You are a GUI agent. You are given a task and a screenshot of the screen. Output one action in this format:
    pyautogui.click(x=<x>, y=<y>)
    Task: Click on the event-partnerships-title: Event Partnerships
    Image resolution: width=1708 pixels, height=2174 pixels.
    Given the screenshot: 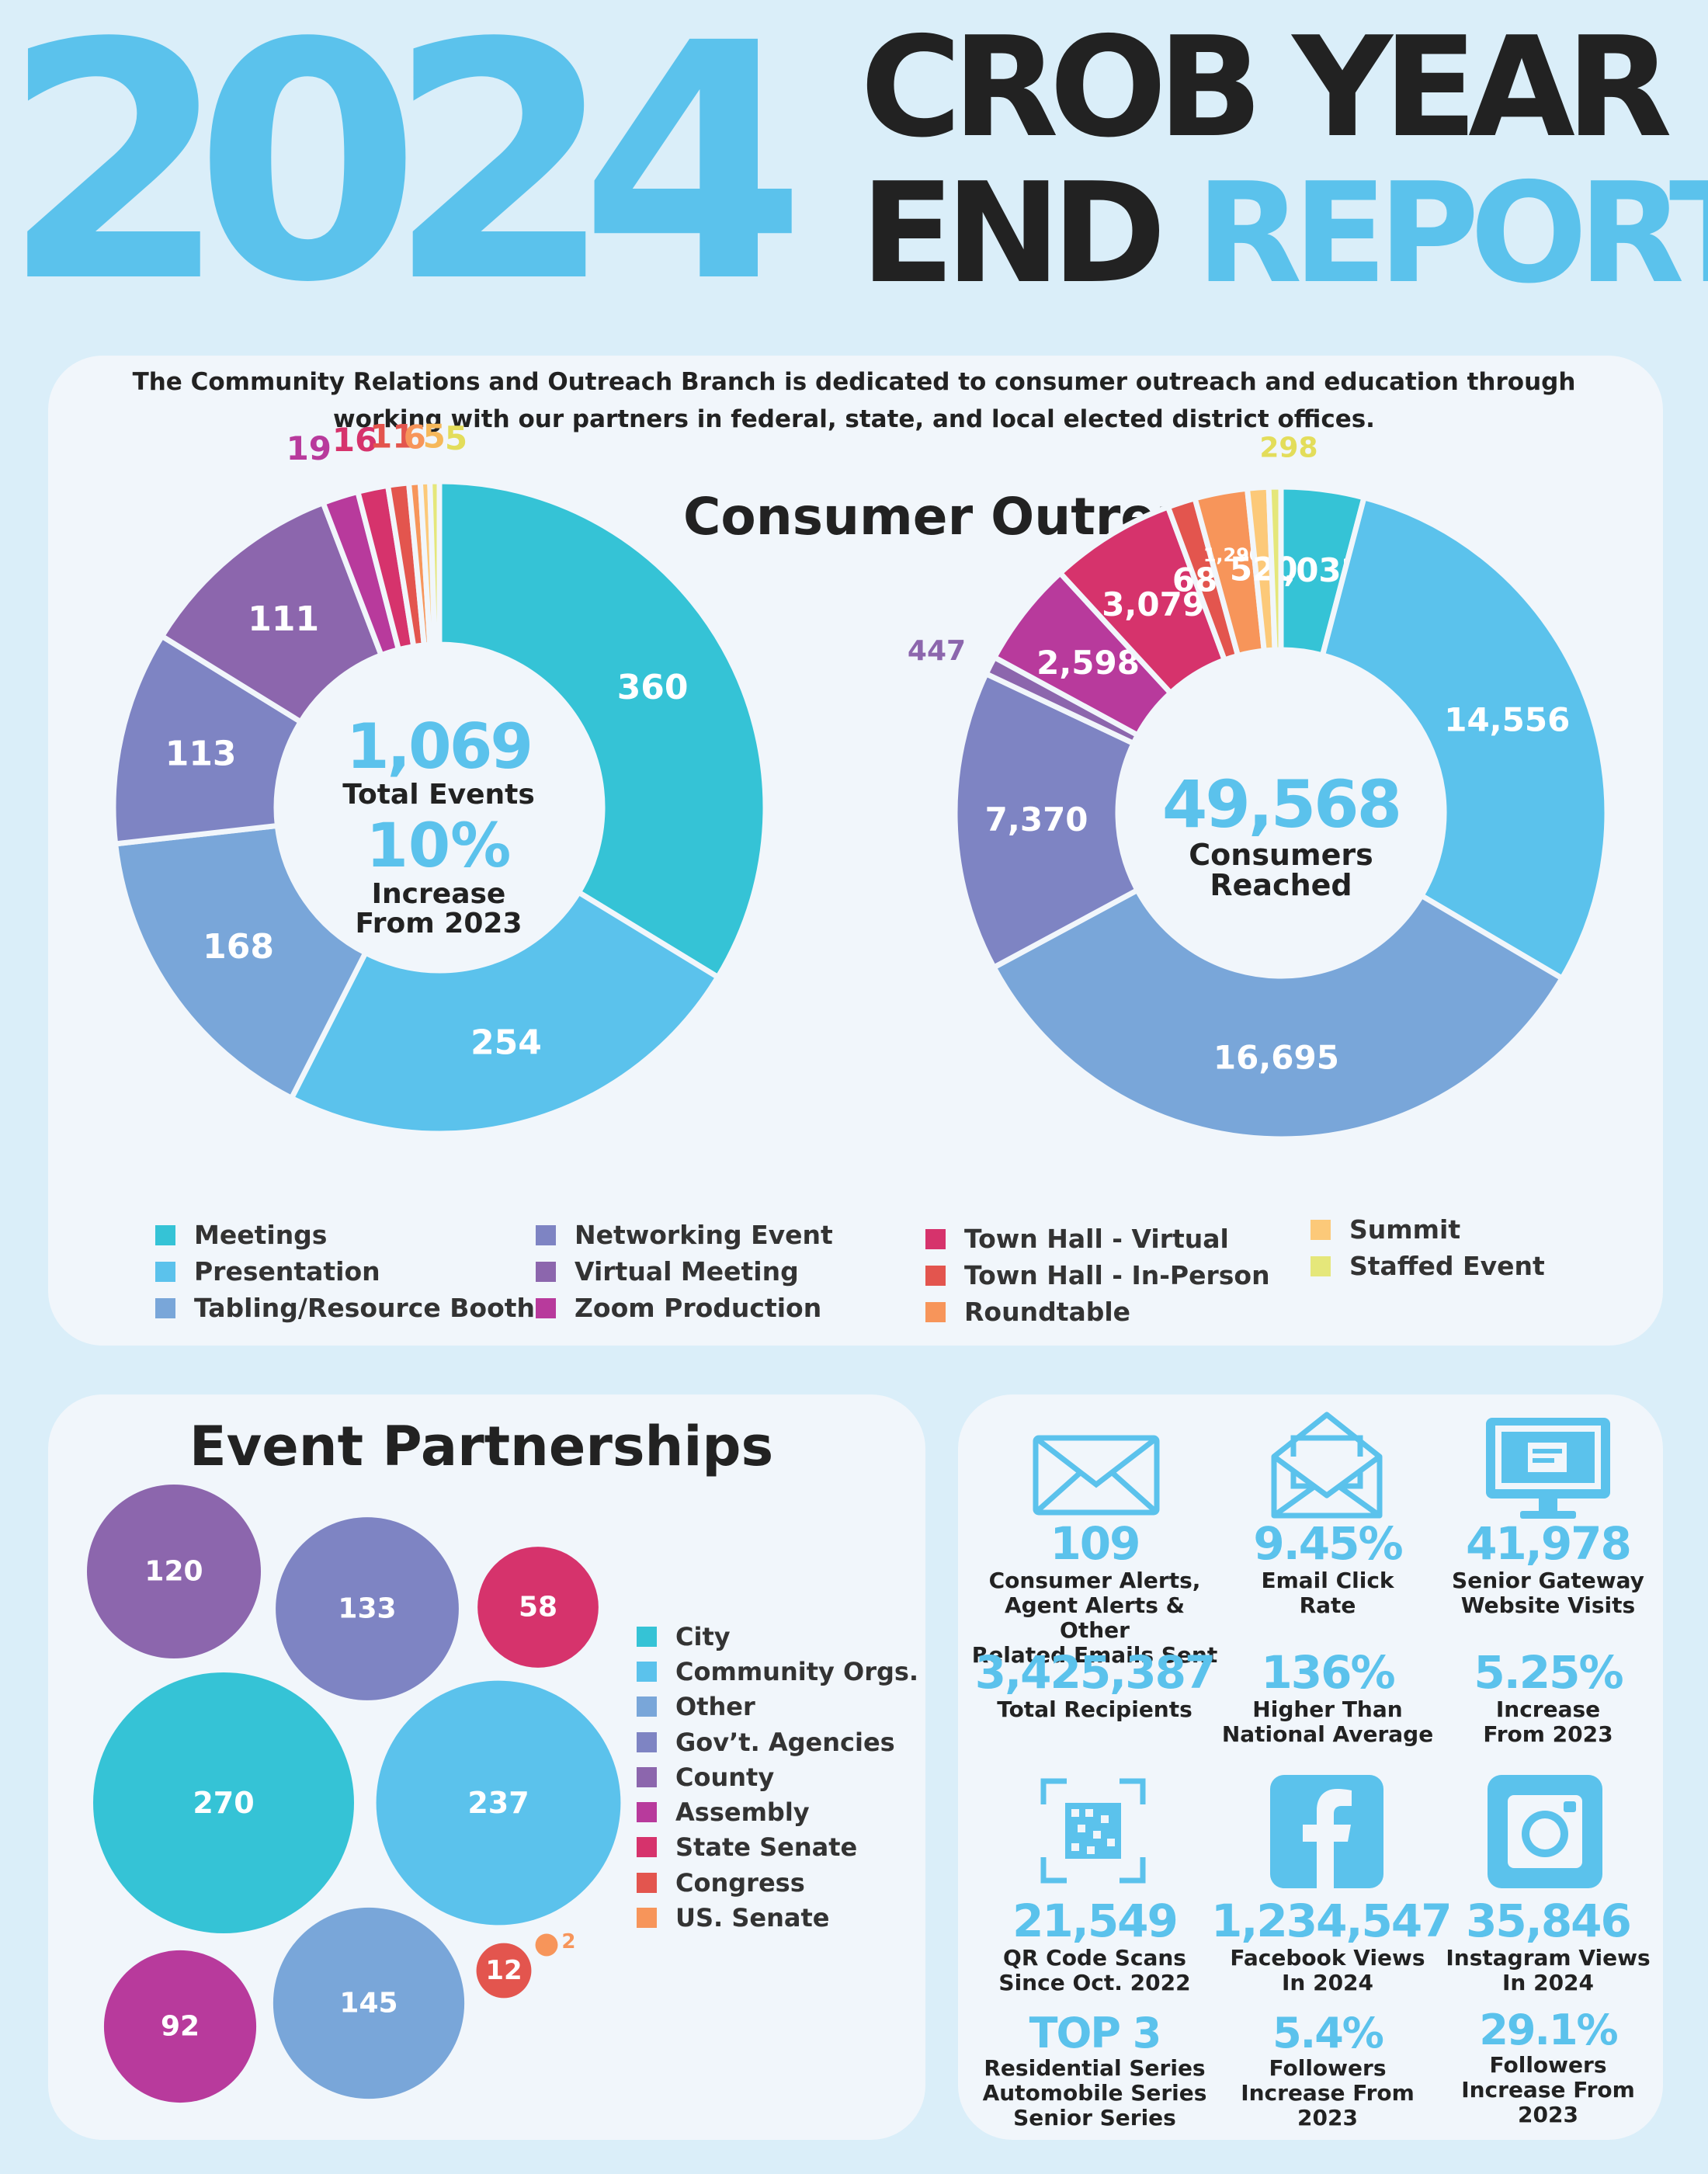 What is the action you would take?
    pyautogui.click(x=481, y=1447)
    